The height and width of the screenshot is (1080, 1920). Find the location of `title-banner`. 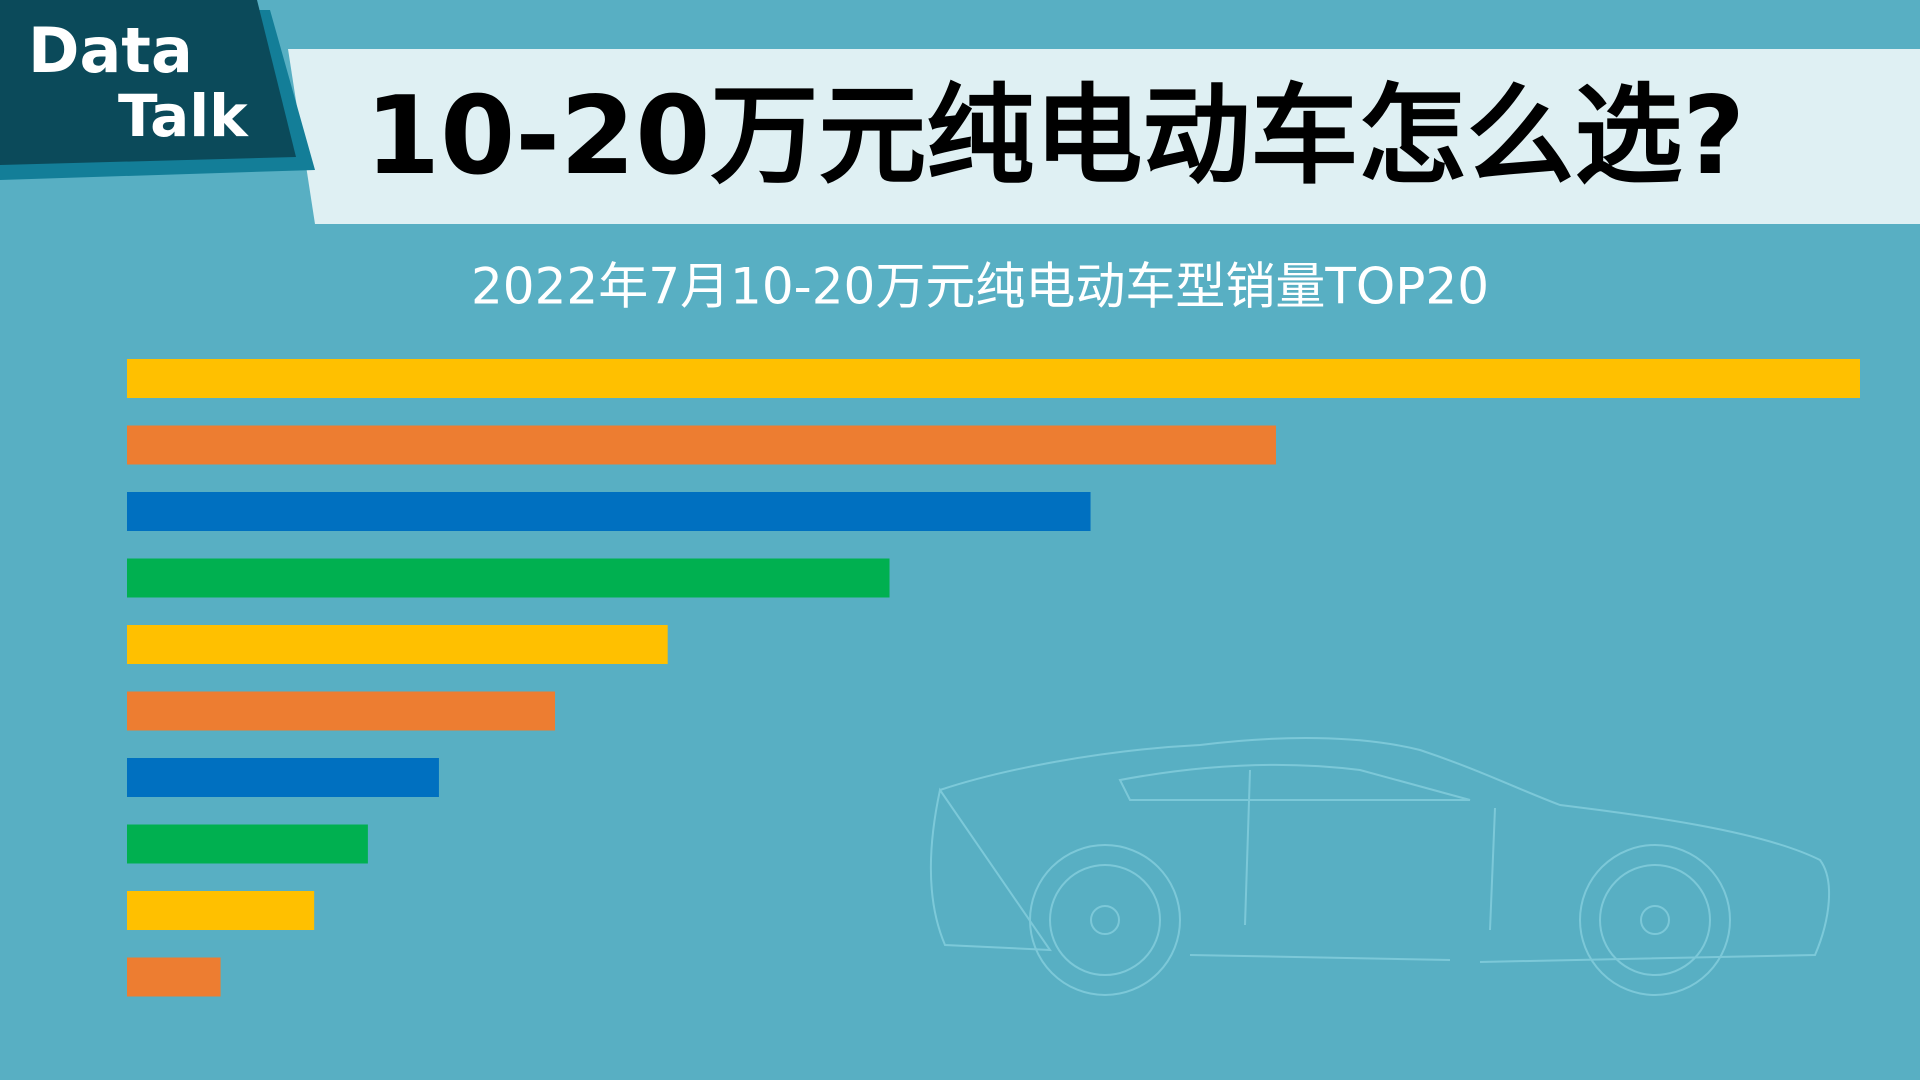

title-banner is located at coordinates (1104, 136).